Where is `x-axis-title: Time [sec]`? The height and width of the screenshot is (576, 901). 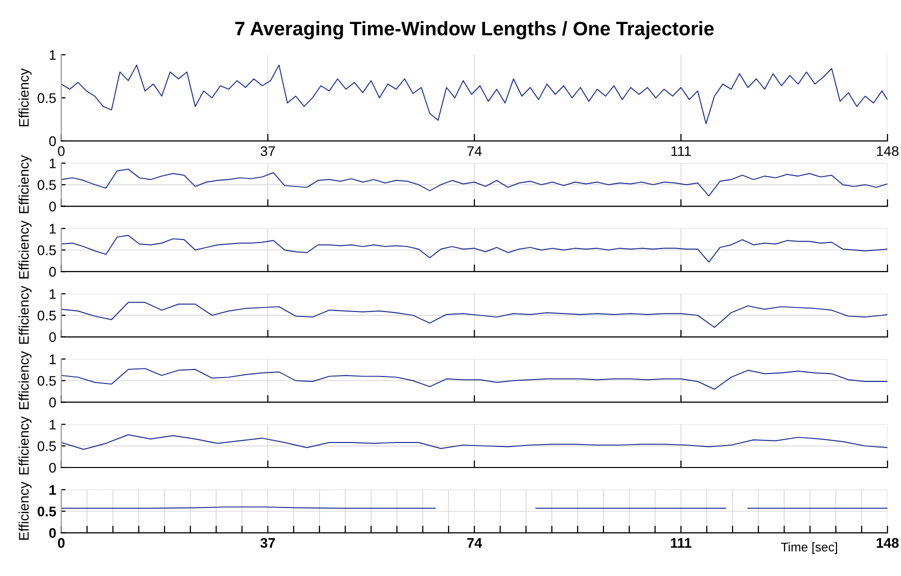 x-axis-title: Time [sec] is located at coordinates (809, 548).